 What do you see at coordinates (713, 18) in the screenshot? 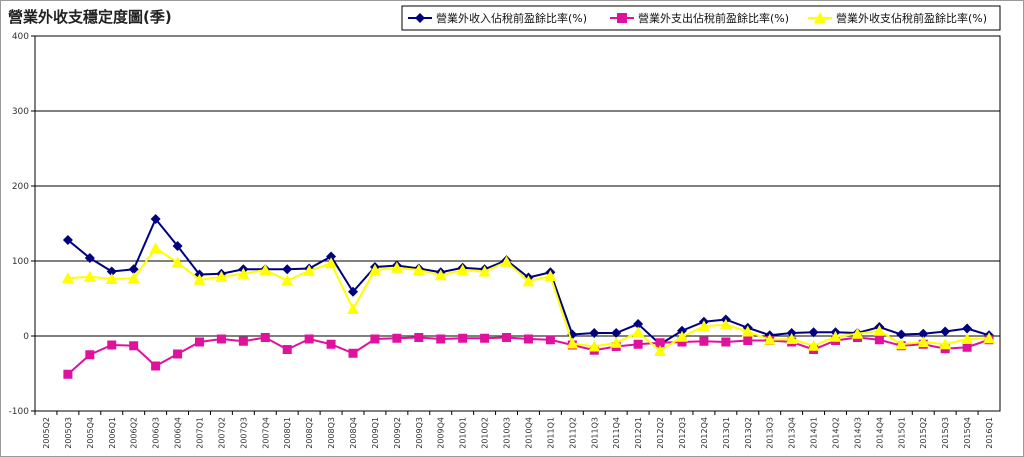
I see `legend-label-expense: 營業外支出佔稅前盈餘比率(%)` at bounding box center [713, 18].